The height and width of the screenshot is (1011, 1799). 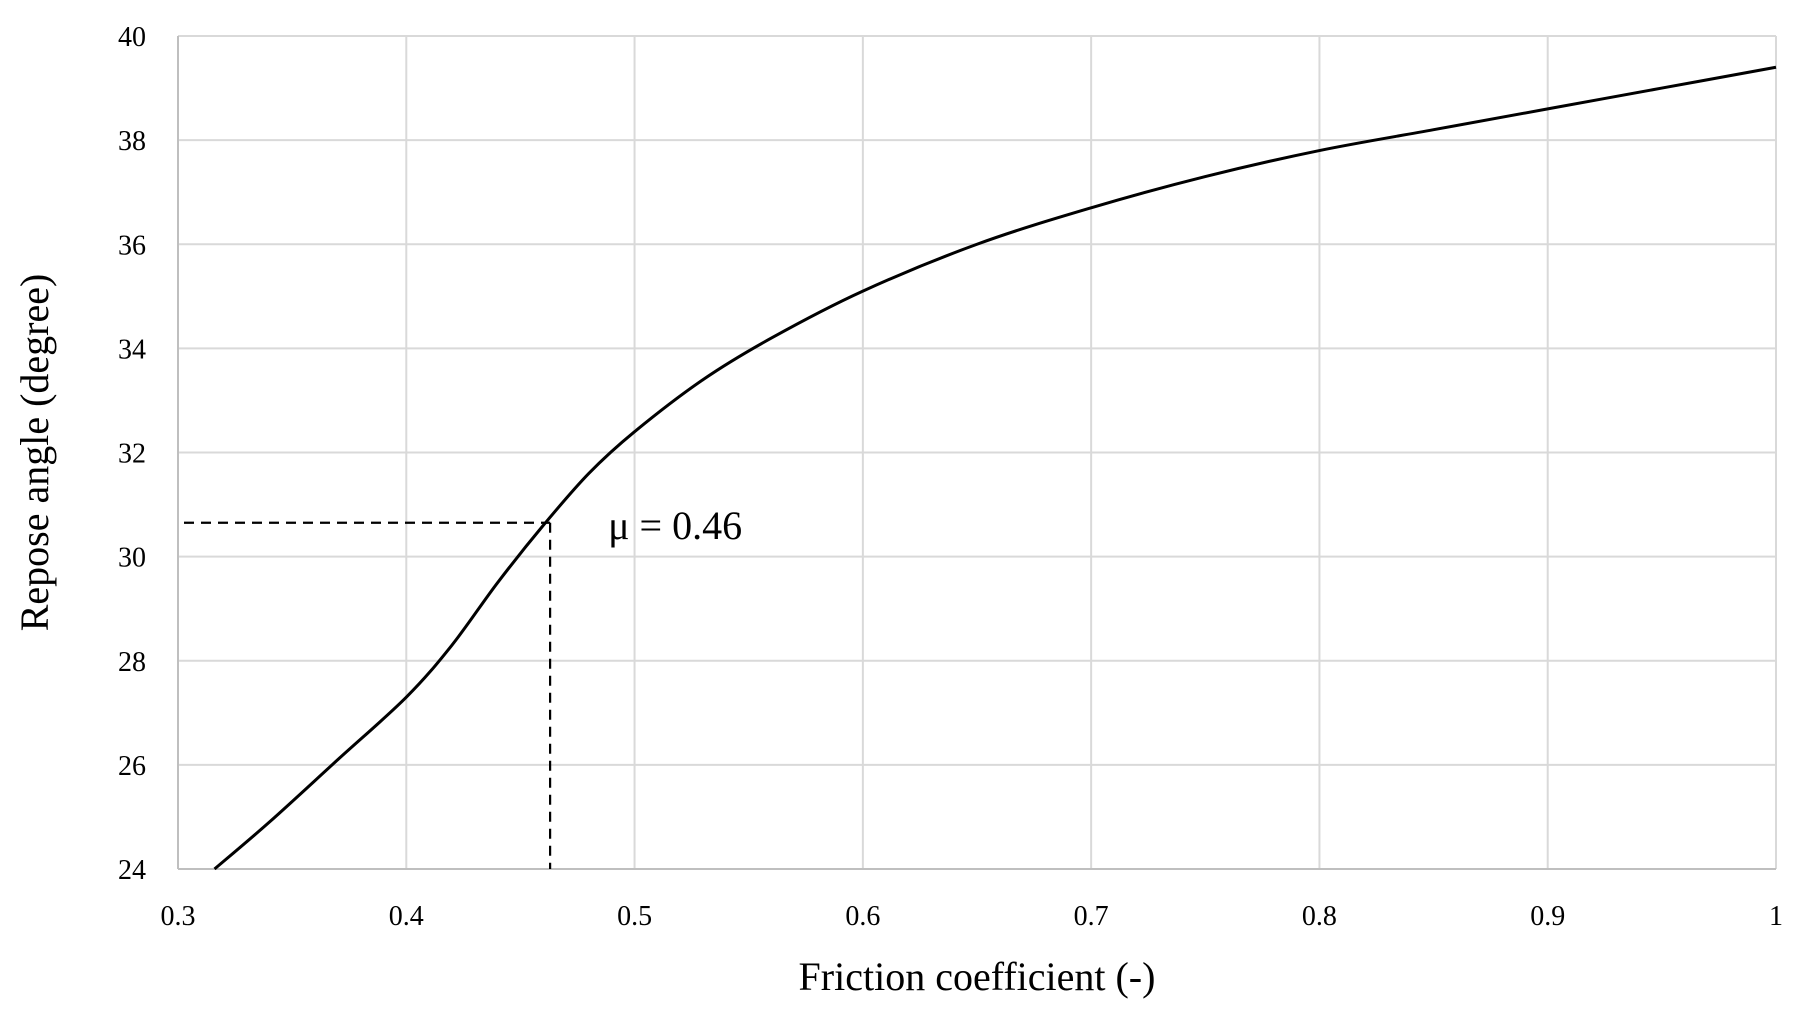 I want to click on x-tick-label: 0.6, so click(x=862, y=916).